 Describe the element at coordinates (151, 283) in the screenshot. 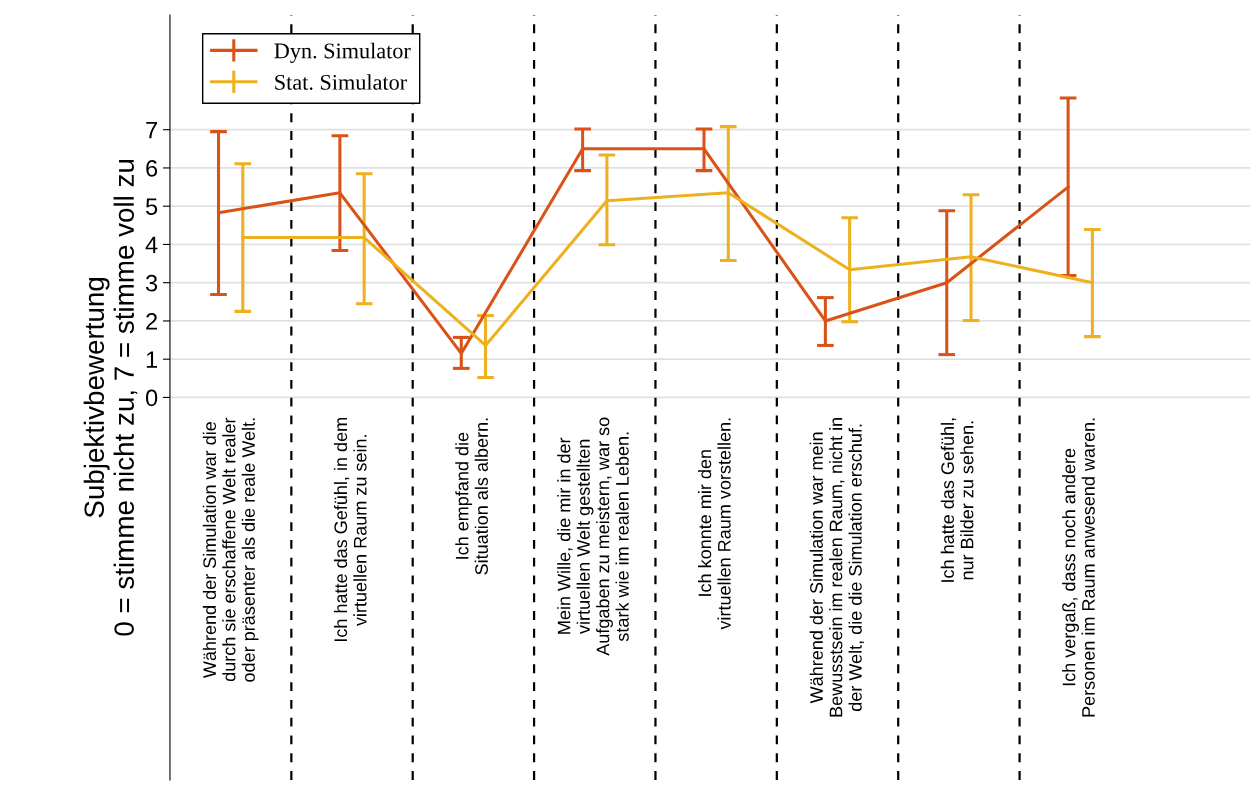

I see `y-tick-label: 3` at that location.